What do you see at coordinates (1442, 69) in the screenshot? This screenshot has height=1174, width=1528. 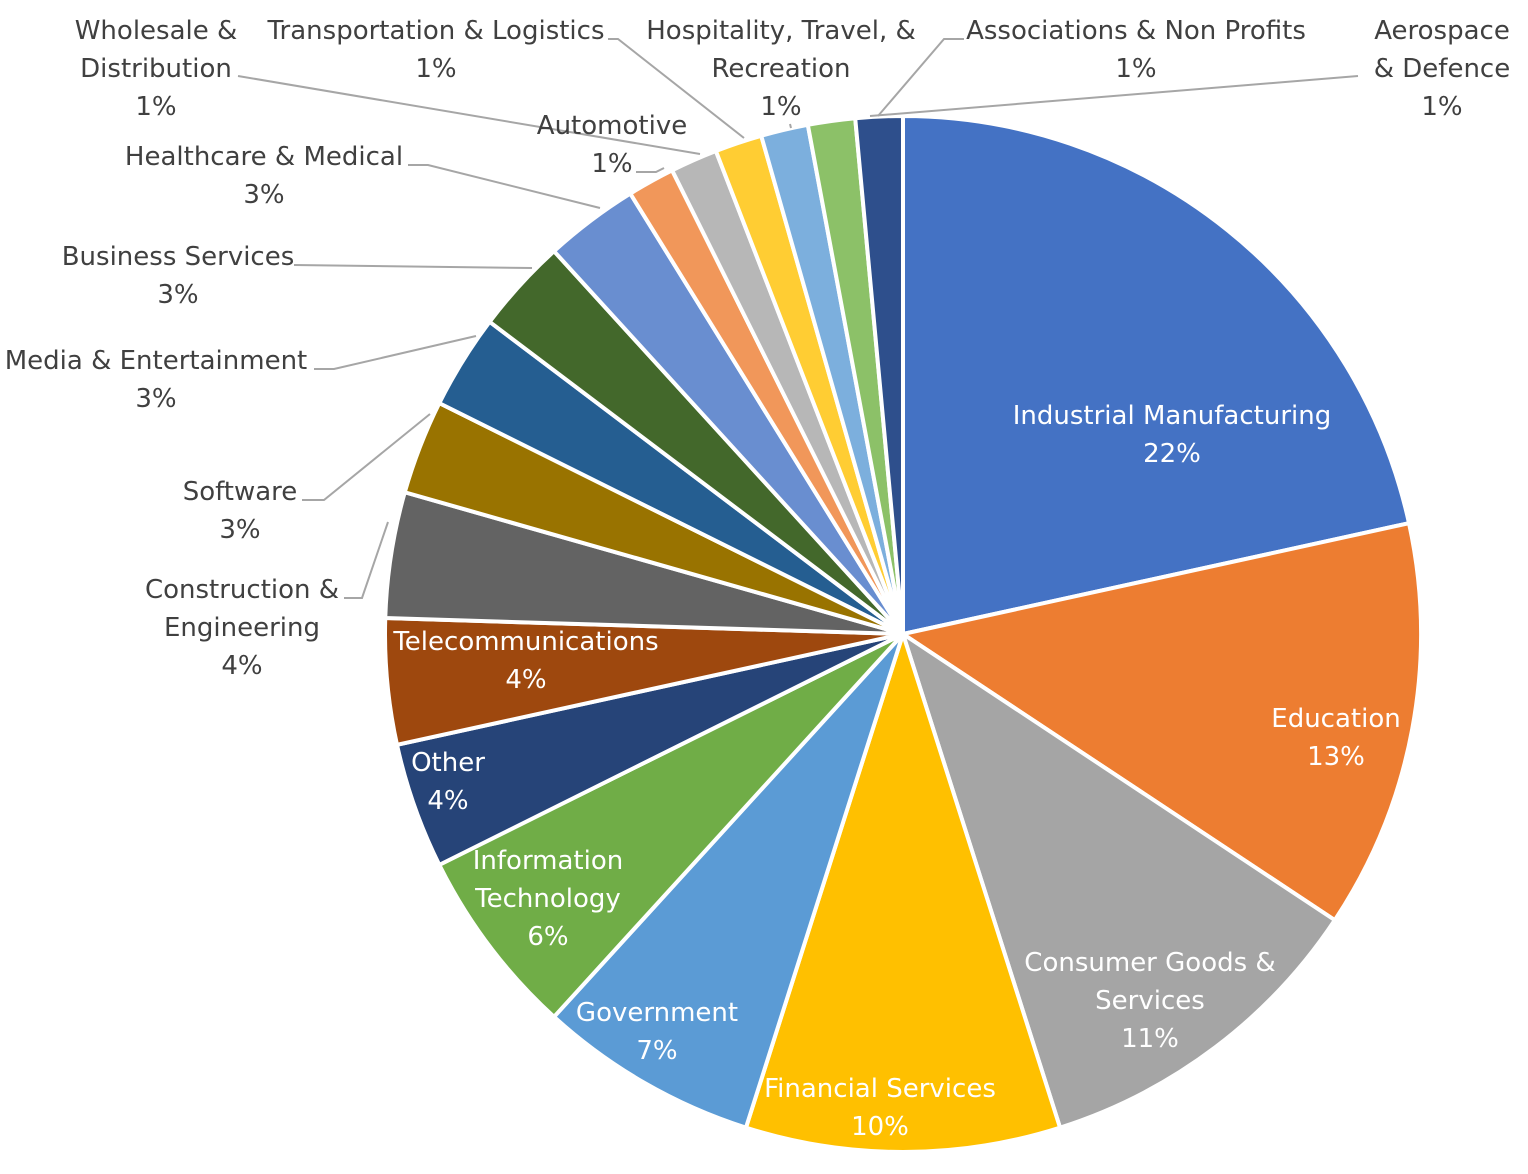 I see `data-label-aerospace-and-defence: Aerospace & Defence 1%` at bounding box center [1442, 69].